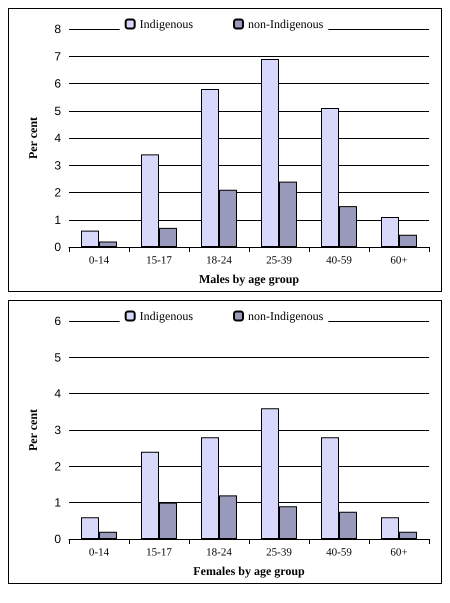 This screenshot has width=450, height=603. What do you see at coordinates (58, 56) in the screenshot?
I see `y-tick-label: 7` at bounding box center [58, 56].